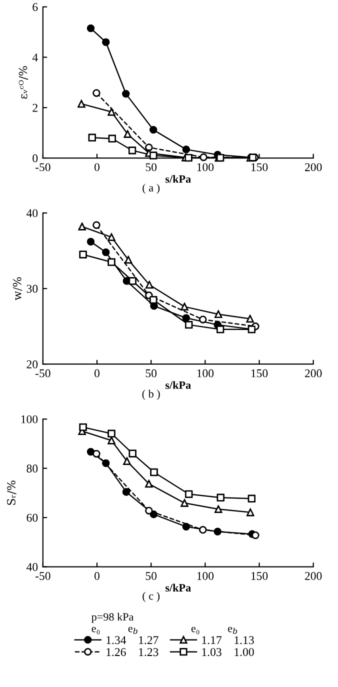 The height and width of the screenshot is (687, 338). Describe the element at coordinates (132, 652) in the screenshot. I see `legend-label: 1.26 1.23` at that location.